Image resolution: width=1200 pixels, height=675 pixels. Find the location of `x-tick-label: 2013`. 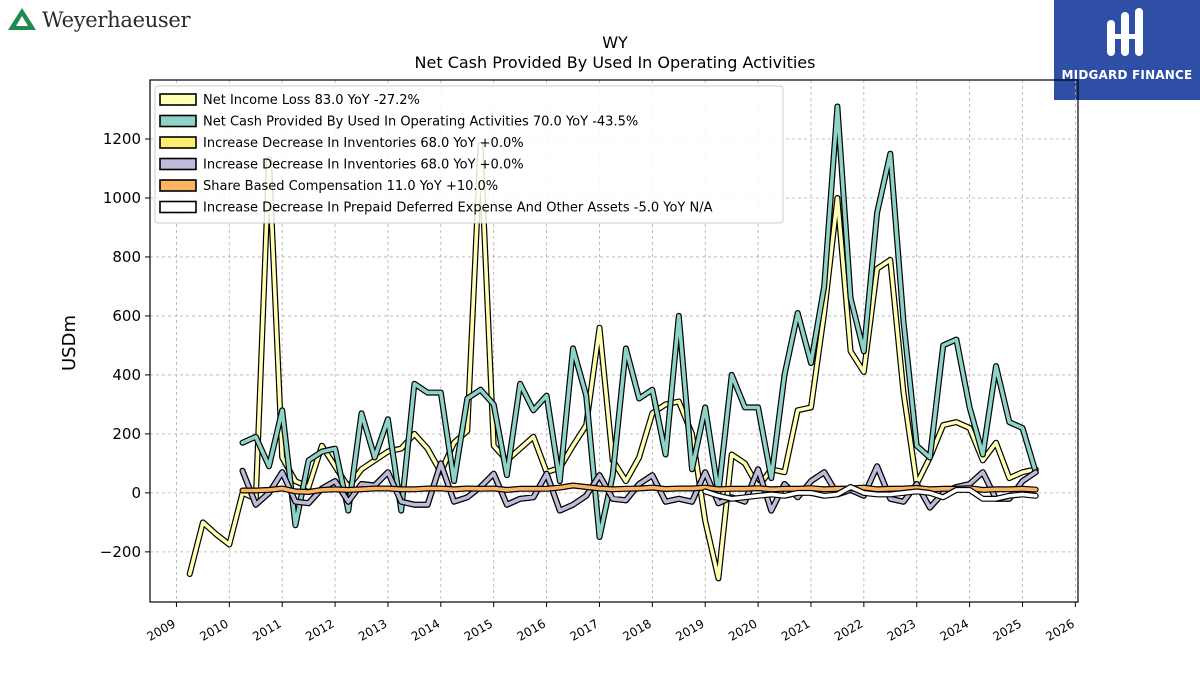

x-tick-label: 2013 is located at coordinates (372, 629).